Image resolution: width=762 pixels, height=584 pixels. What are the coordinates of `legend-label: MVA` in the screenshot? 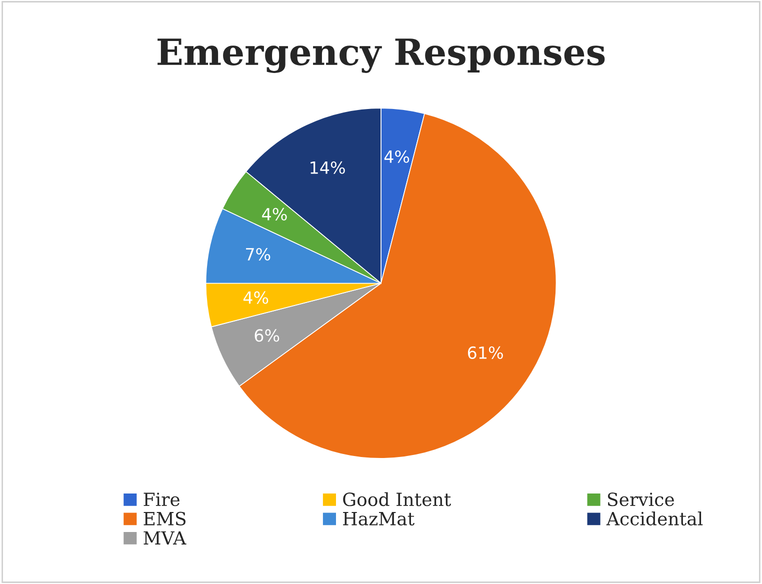 It's located at (165, 537).